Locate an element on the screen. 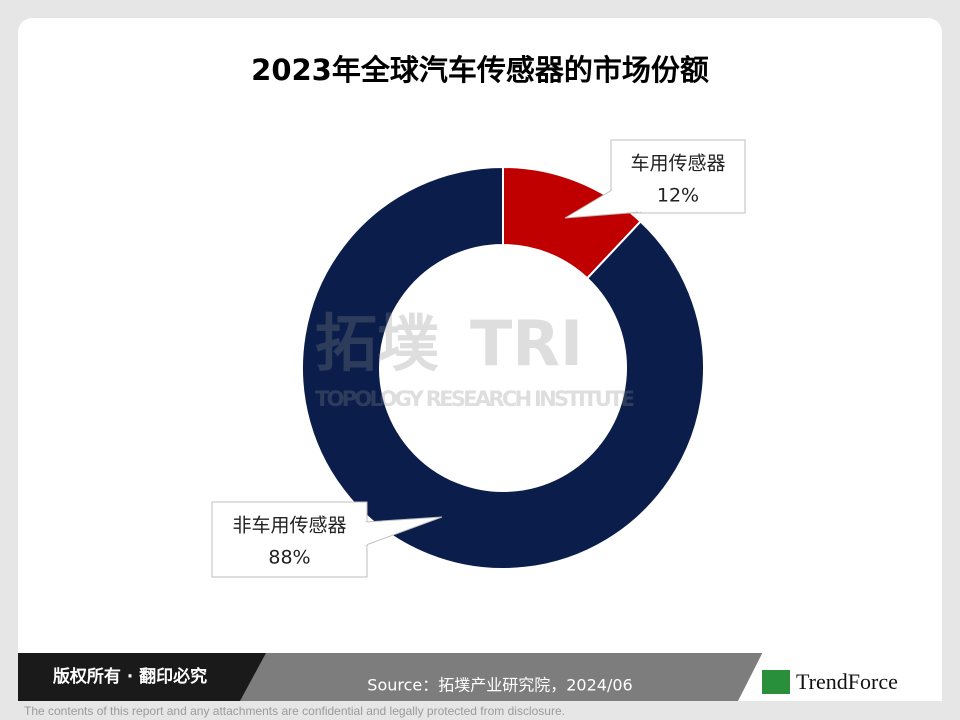  callout-seam is located at coordinates (626, 201).